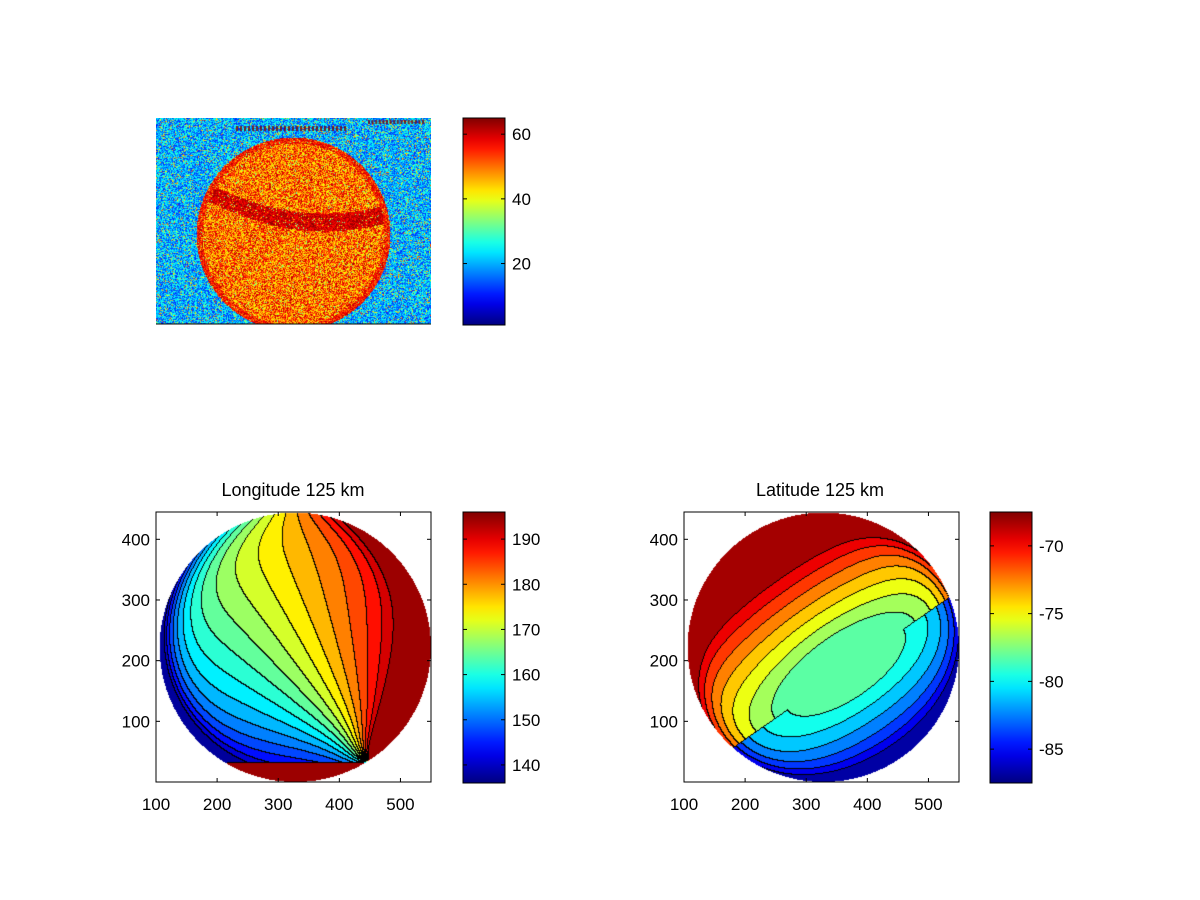 The height and width of the screenshot is (900, 1200). I want to click on colorbar-tick-label: 180, so click(526, 584).